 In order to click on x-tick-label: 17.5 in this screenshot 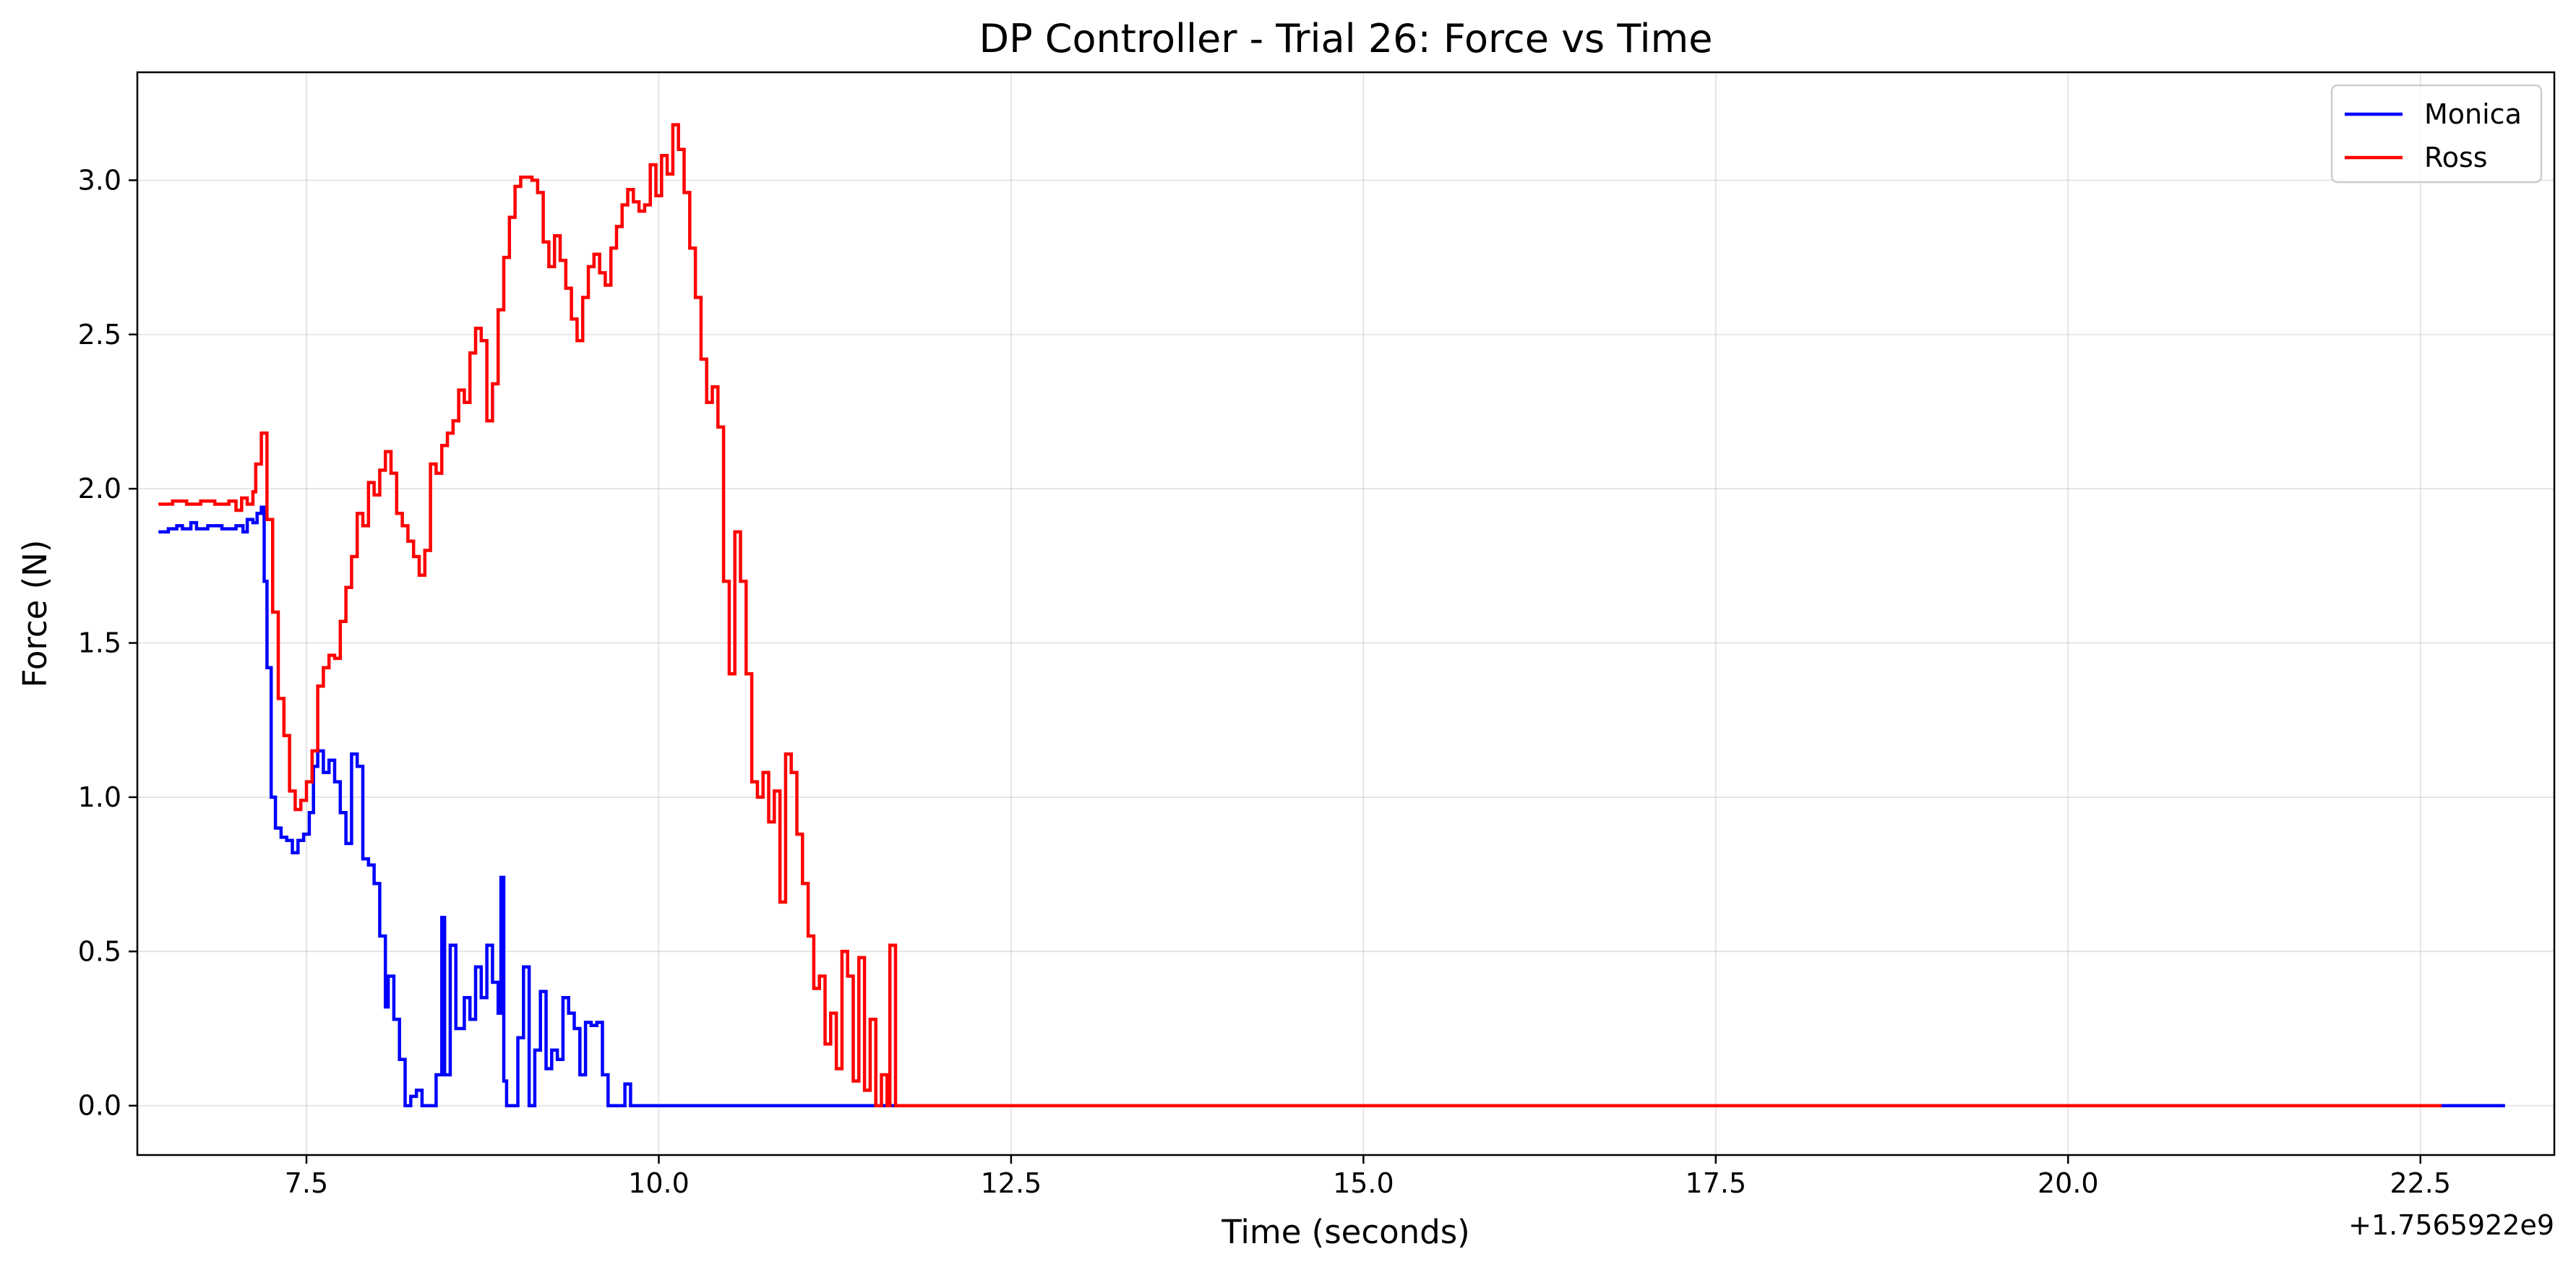, I will do `click(1717, 1183)`.